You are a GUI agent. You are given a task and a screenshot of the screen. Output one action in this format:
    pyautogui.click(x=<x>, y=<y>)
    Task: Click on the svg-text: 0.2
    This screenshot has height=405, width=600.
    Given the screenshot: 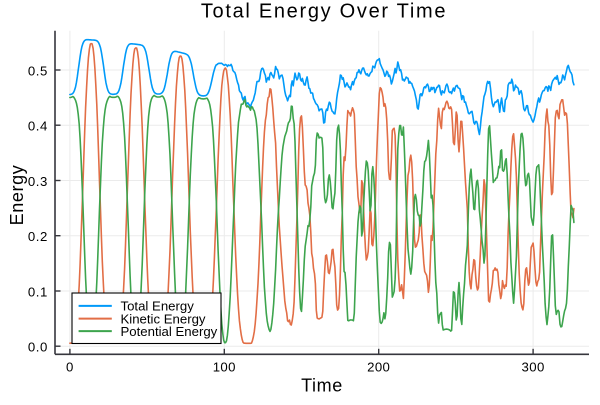 What is the action you would take?
    pyautogui.click(x=38, y=236)
    